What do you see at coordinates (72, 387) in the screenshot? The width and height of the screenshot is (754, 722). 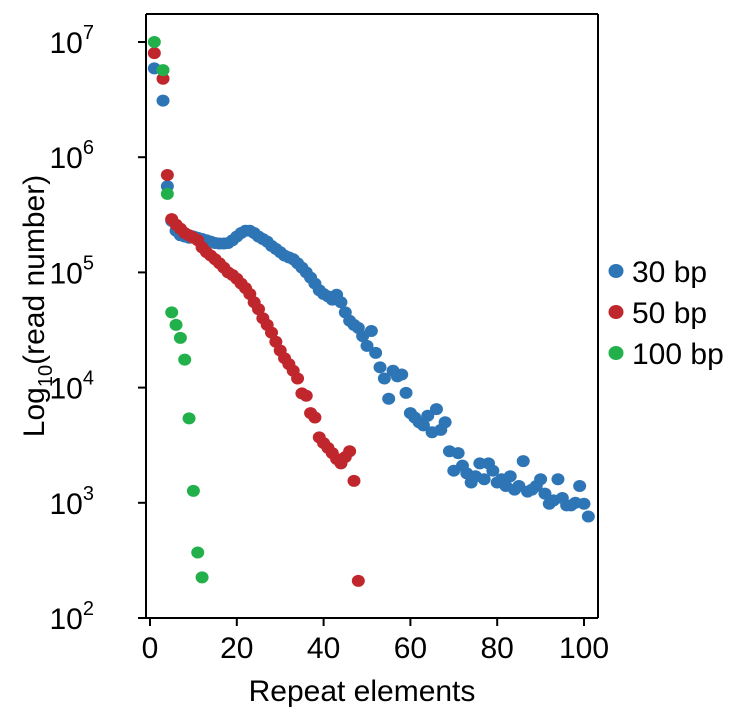 I see `y-tick-label: 10⁴` at bounding box center [72, 387].